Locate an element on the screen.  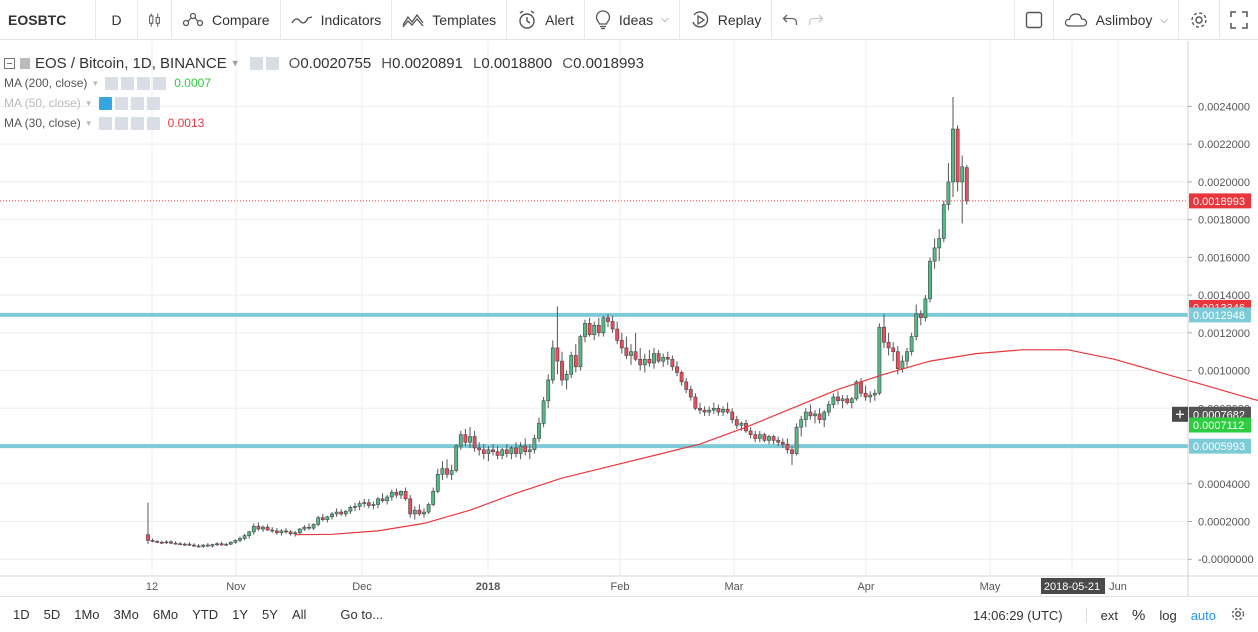
interval-button: D is located at coordinates (117, 20).